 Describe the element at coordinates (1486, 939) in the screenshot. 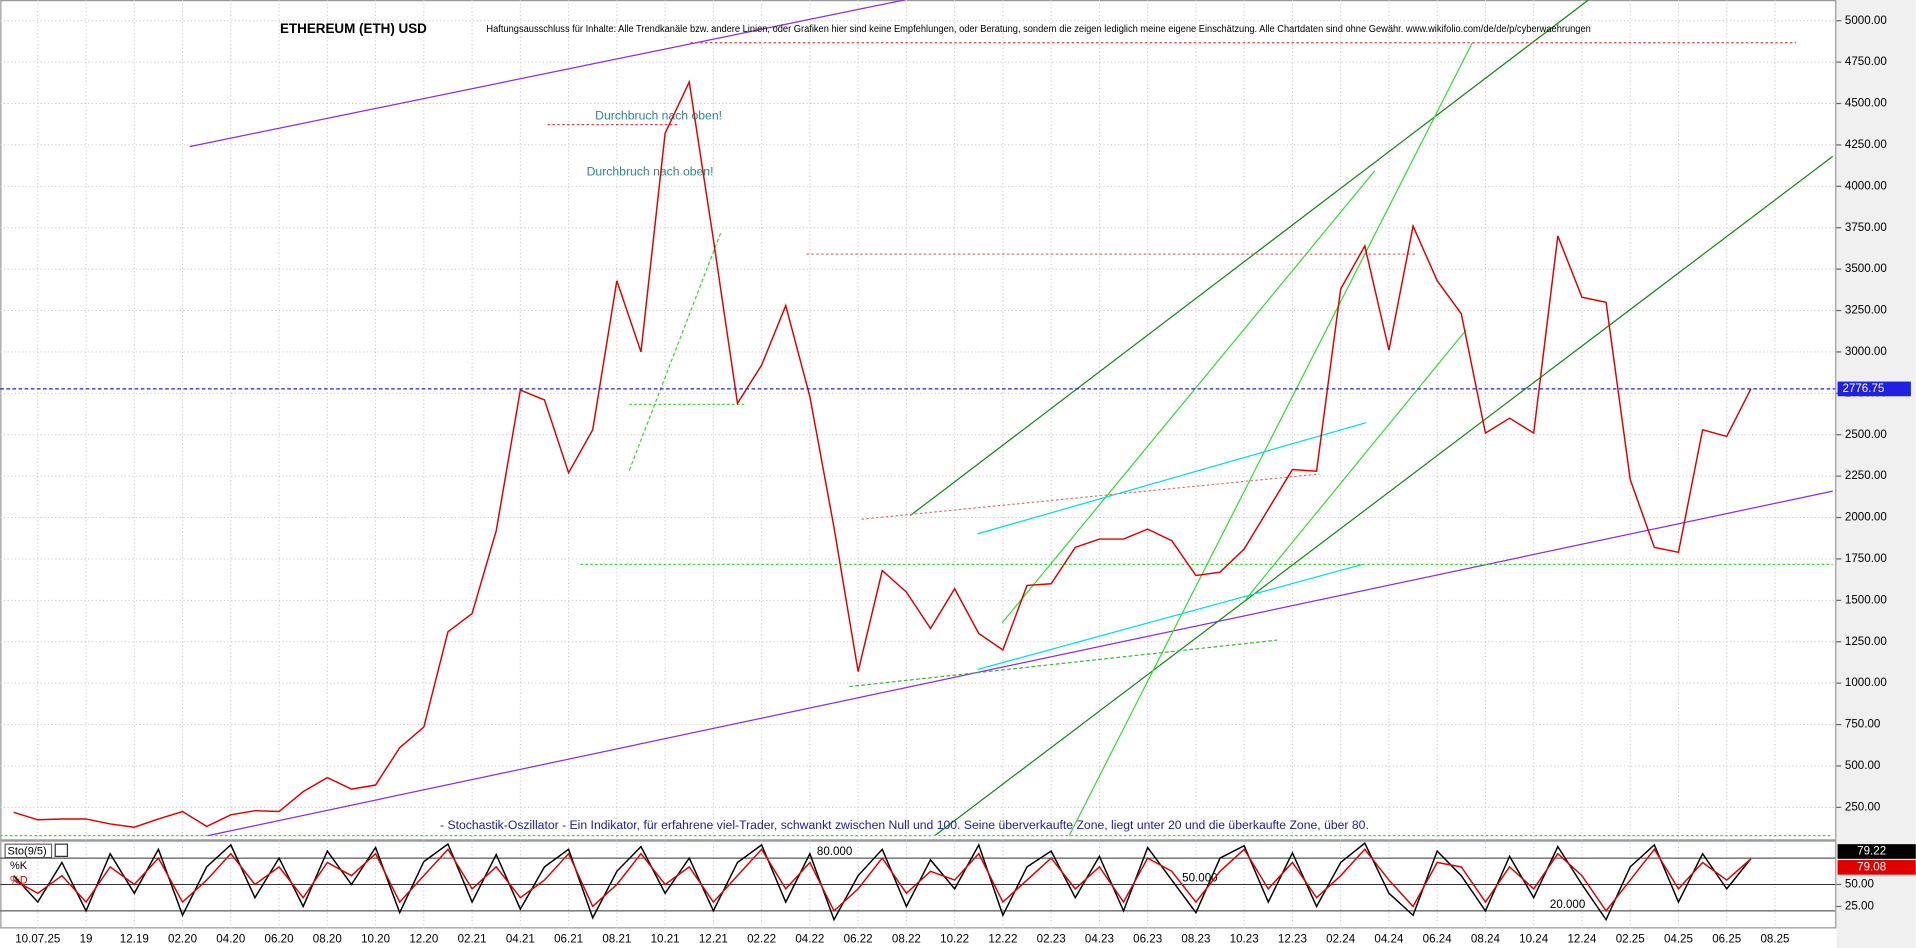

I see `x-tick-label: 08.24` at that location.